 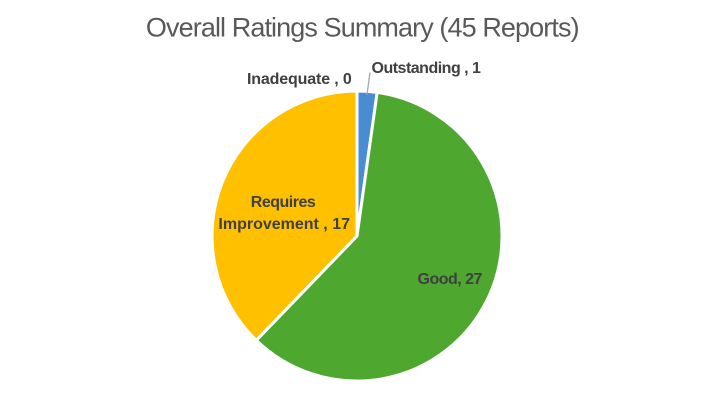 What do you see at coordinates (362, 28) in the screenshot?
I see `svg-text:Overall Ratings Summary (45 Re: Overall Ratings Summary (45 Reports)` at bounding box center [362, 28].